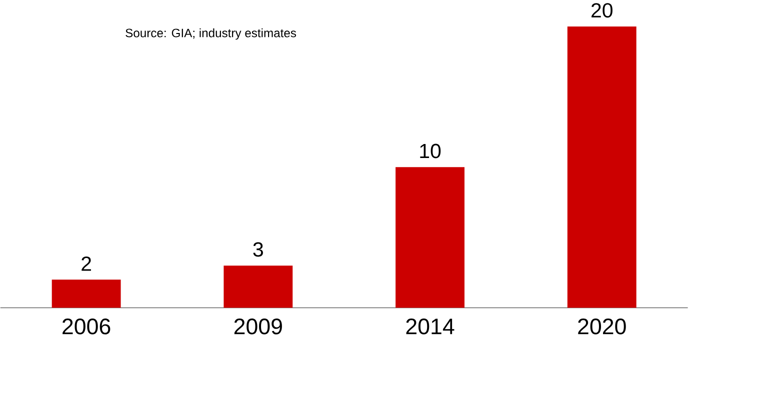 The height and width of the screenshot is (394, 758). I want to click on data-label: 2, so click(86, 263).